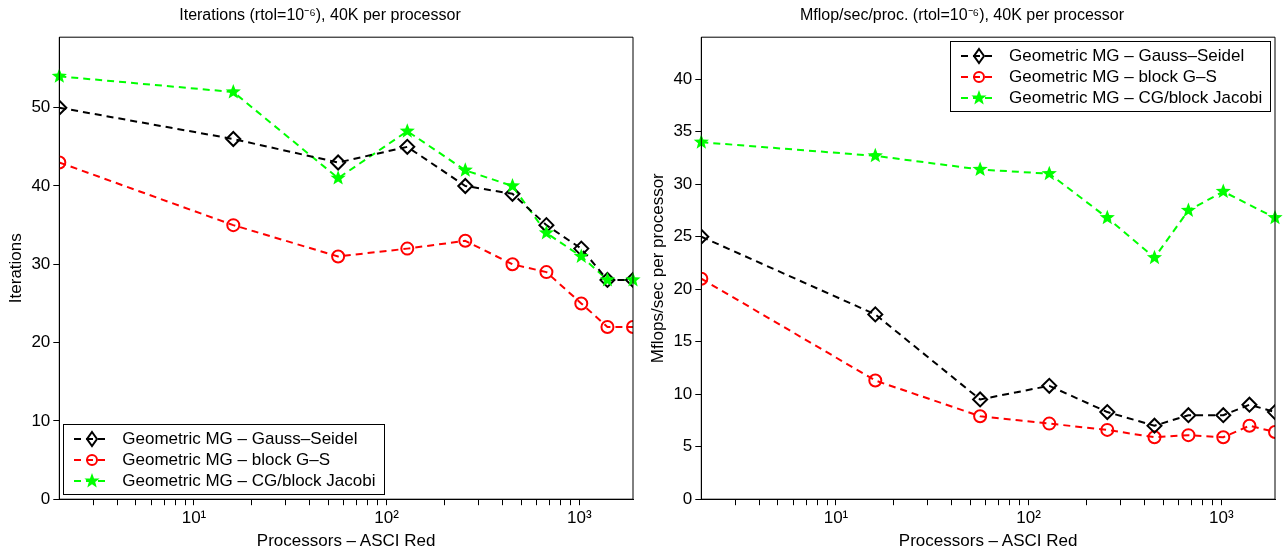  I want to click on chart-title: Iterations (rtol=10⁻⁶), 40K per processor, so click(320, 15).